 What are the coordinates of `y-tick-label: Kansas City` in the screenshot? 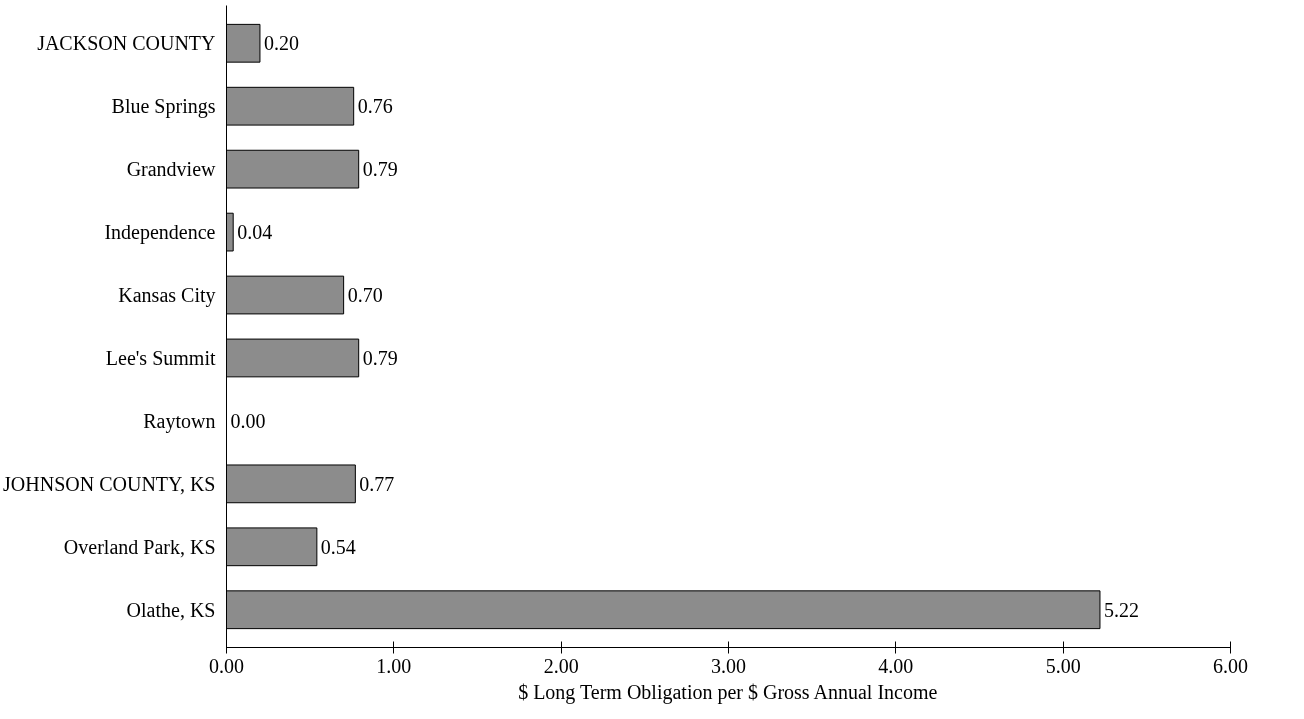 It's located at (167, 296).